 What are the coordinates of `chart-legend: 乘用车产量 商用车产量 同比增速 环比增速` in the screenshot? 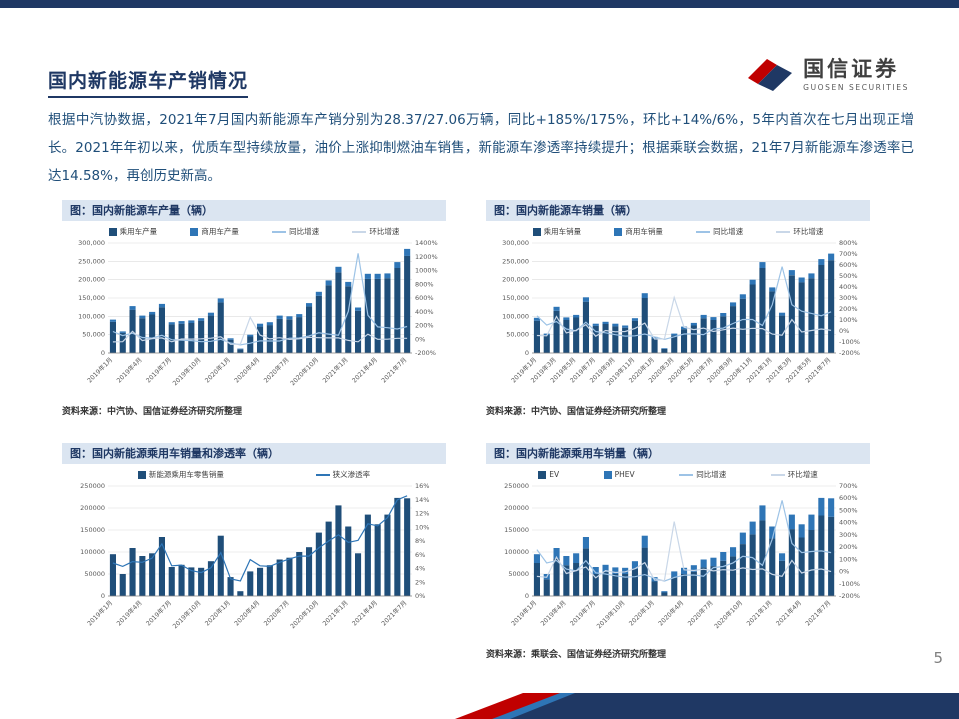 It's located at (254, 231).